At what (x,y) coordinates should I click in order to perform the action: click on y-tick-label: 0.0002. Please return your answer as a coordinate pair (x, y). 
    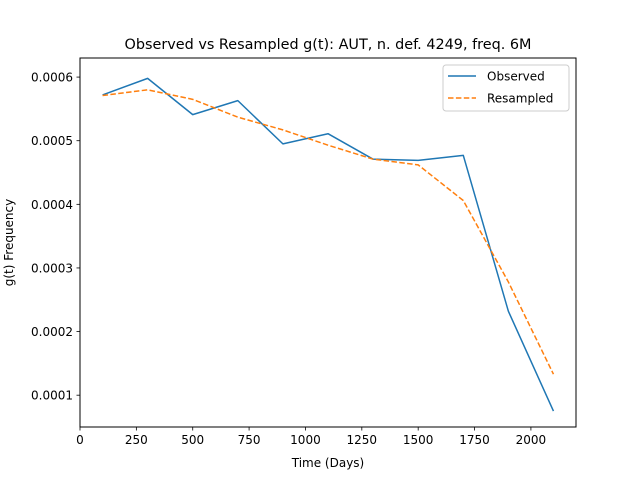
    Looking at the image, I should click on (52, 332).